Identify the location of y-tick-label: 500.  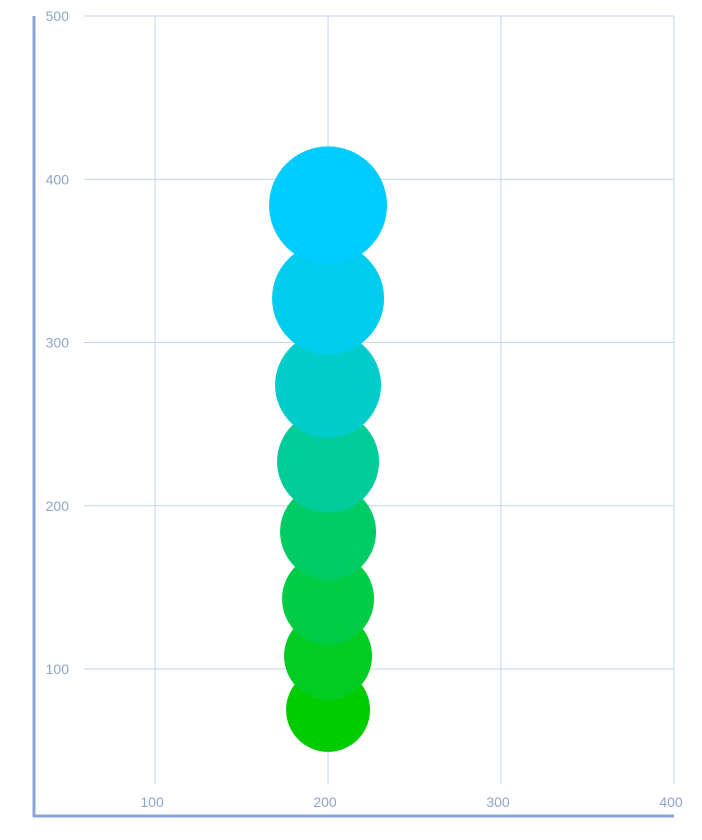
(58, 16).